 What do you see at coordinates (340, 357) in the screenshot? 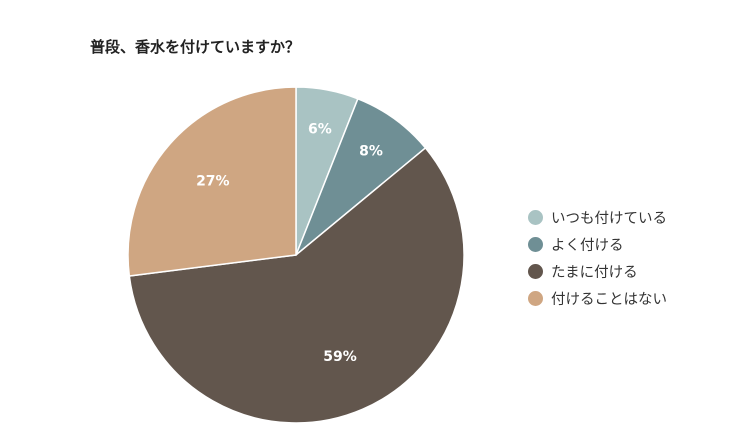
I see `slice-data-label-3: 59%` at bounding box center [340, 357].